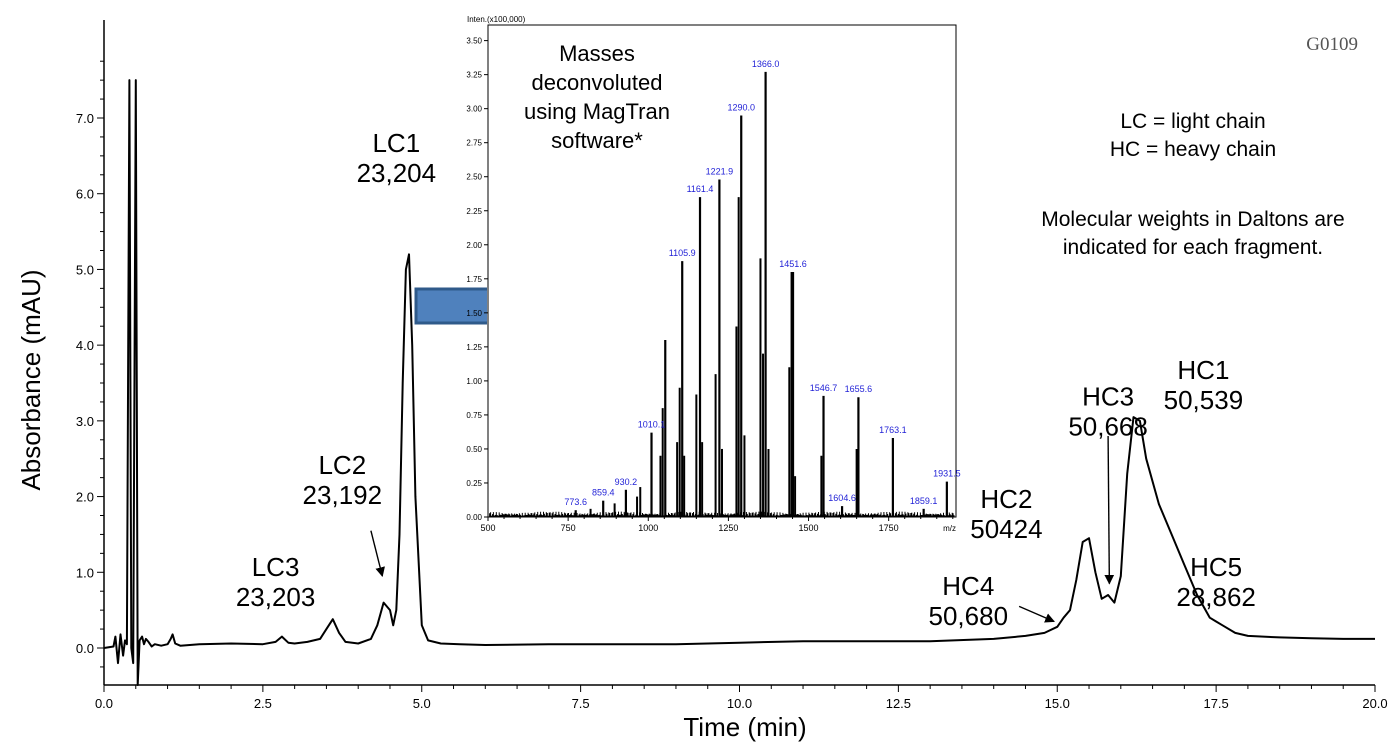 The image size is (1391, 744). Describe the element at coordinates (474, 177) in the screenshot. I see `inset-y-tick-label: 2.50` at that location.